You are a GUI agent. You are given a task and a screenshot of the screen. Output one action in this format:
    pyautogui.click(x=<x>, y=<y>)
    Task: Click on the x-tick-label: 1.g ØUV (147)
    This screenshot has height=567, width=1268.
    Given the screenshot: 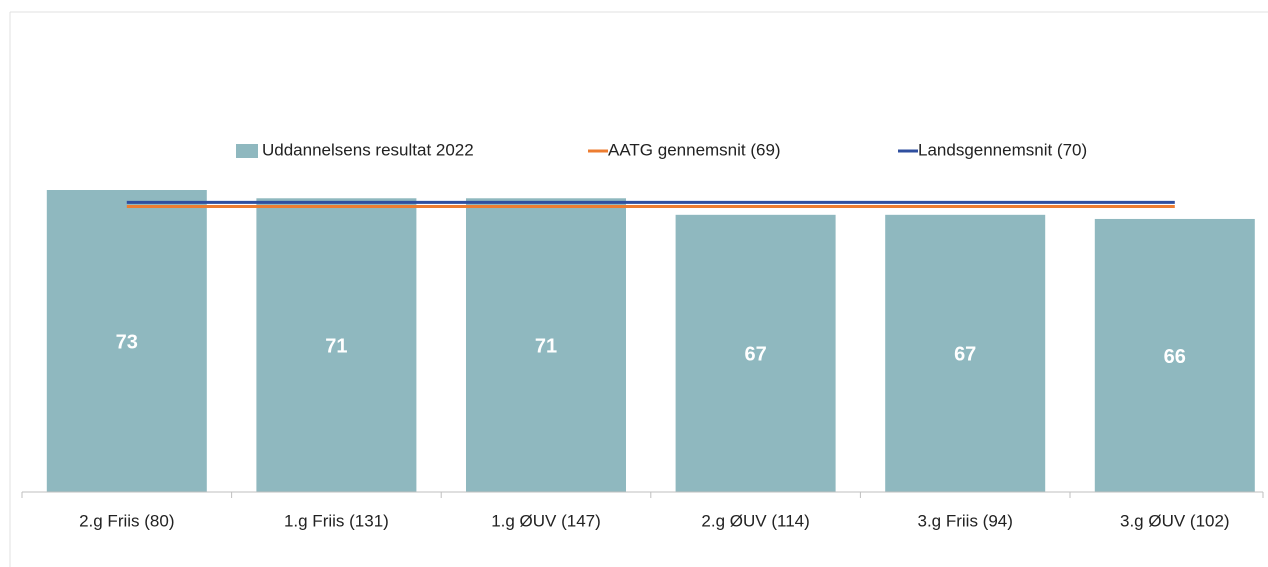 What is the action you would take?
    pyautogui.click(x=546, y=520)
    